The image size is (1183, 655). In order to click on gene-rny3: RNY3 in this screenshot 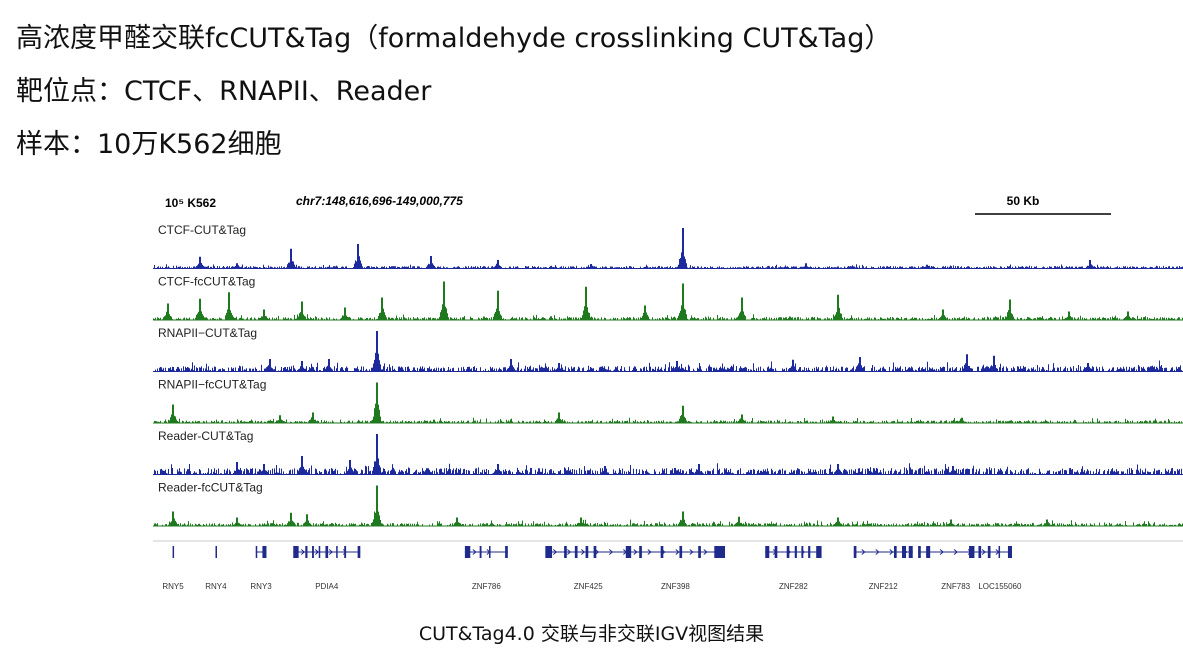, I will do `click(261, 568)`.